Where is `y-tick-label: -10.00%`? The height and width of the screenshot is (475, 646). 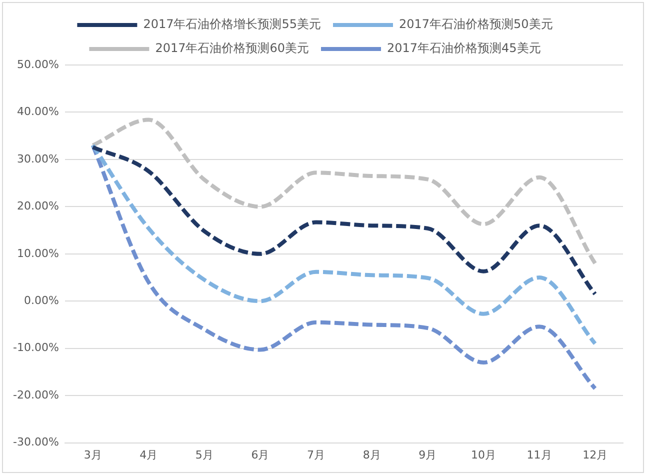 y-tick-label: -10.00% is located at coordinates (35, 347).